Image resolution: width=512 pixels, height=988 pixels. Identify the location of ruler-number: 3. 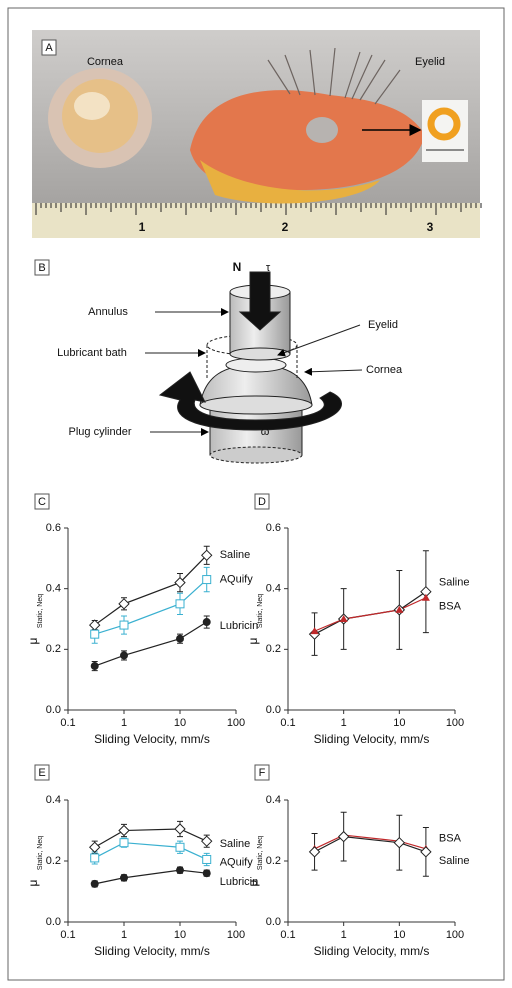
(430, 227).